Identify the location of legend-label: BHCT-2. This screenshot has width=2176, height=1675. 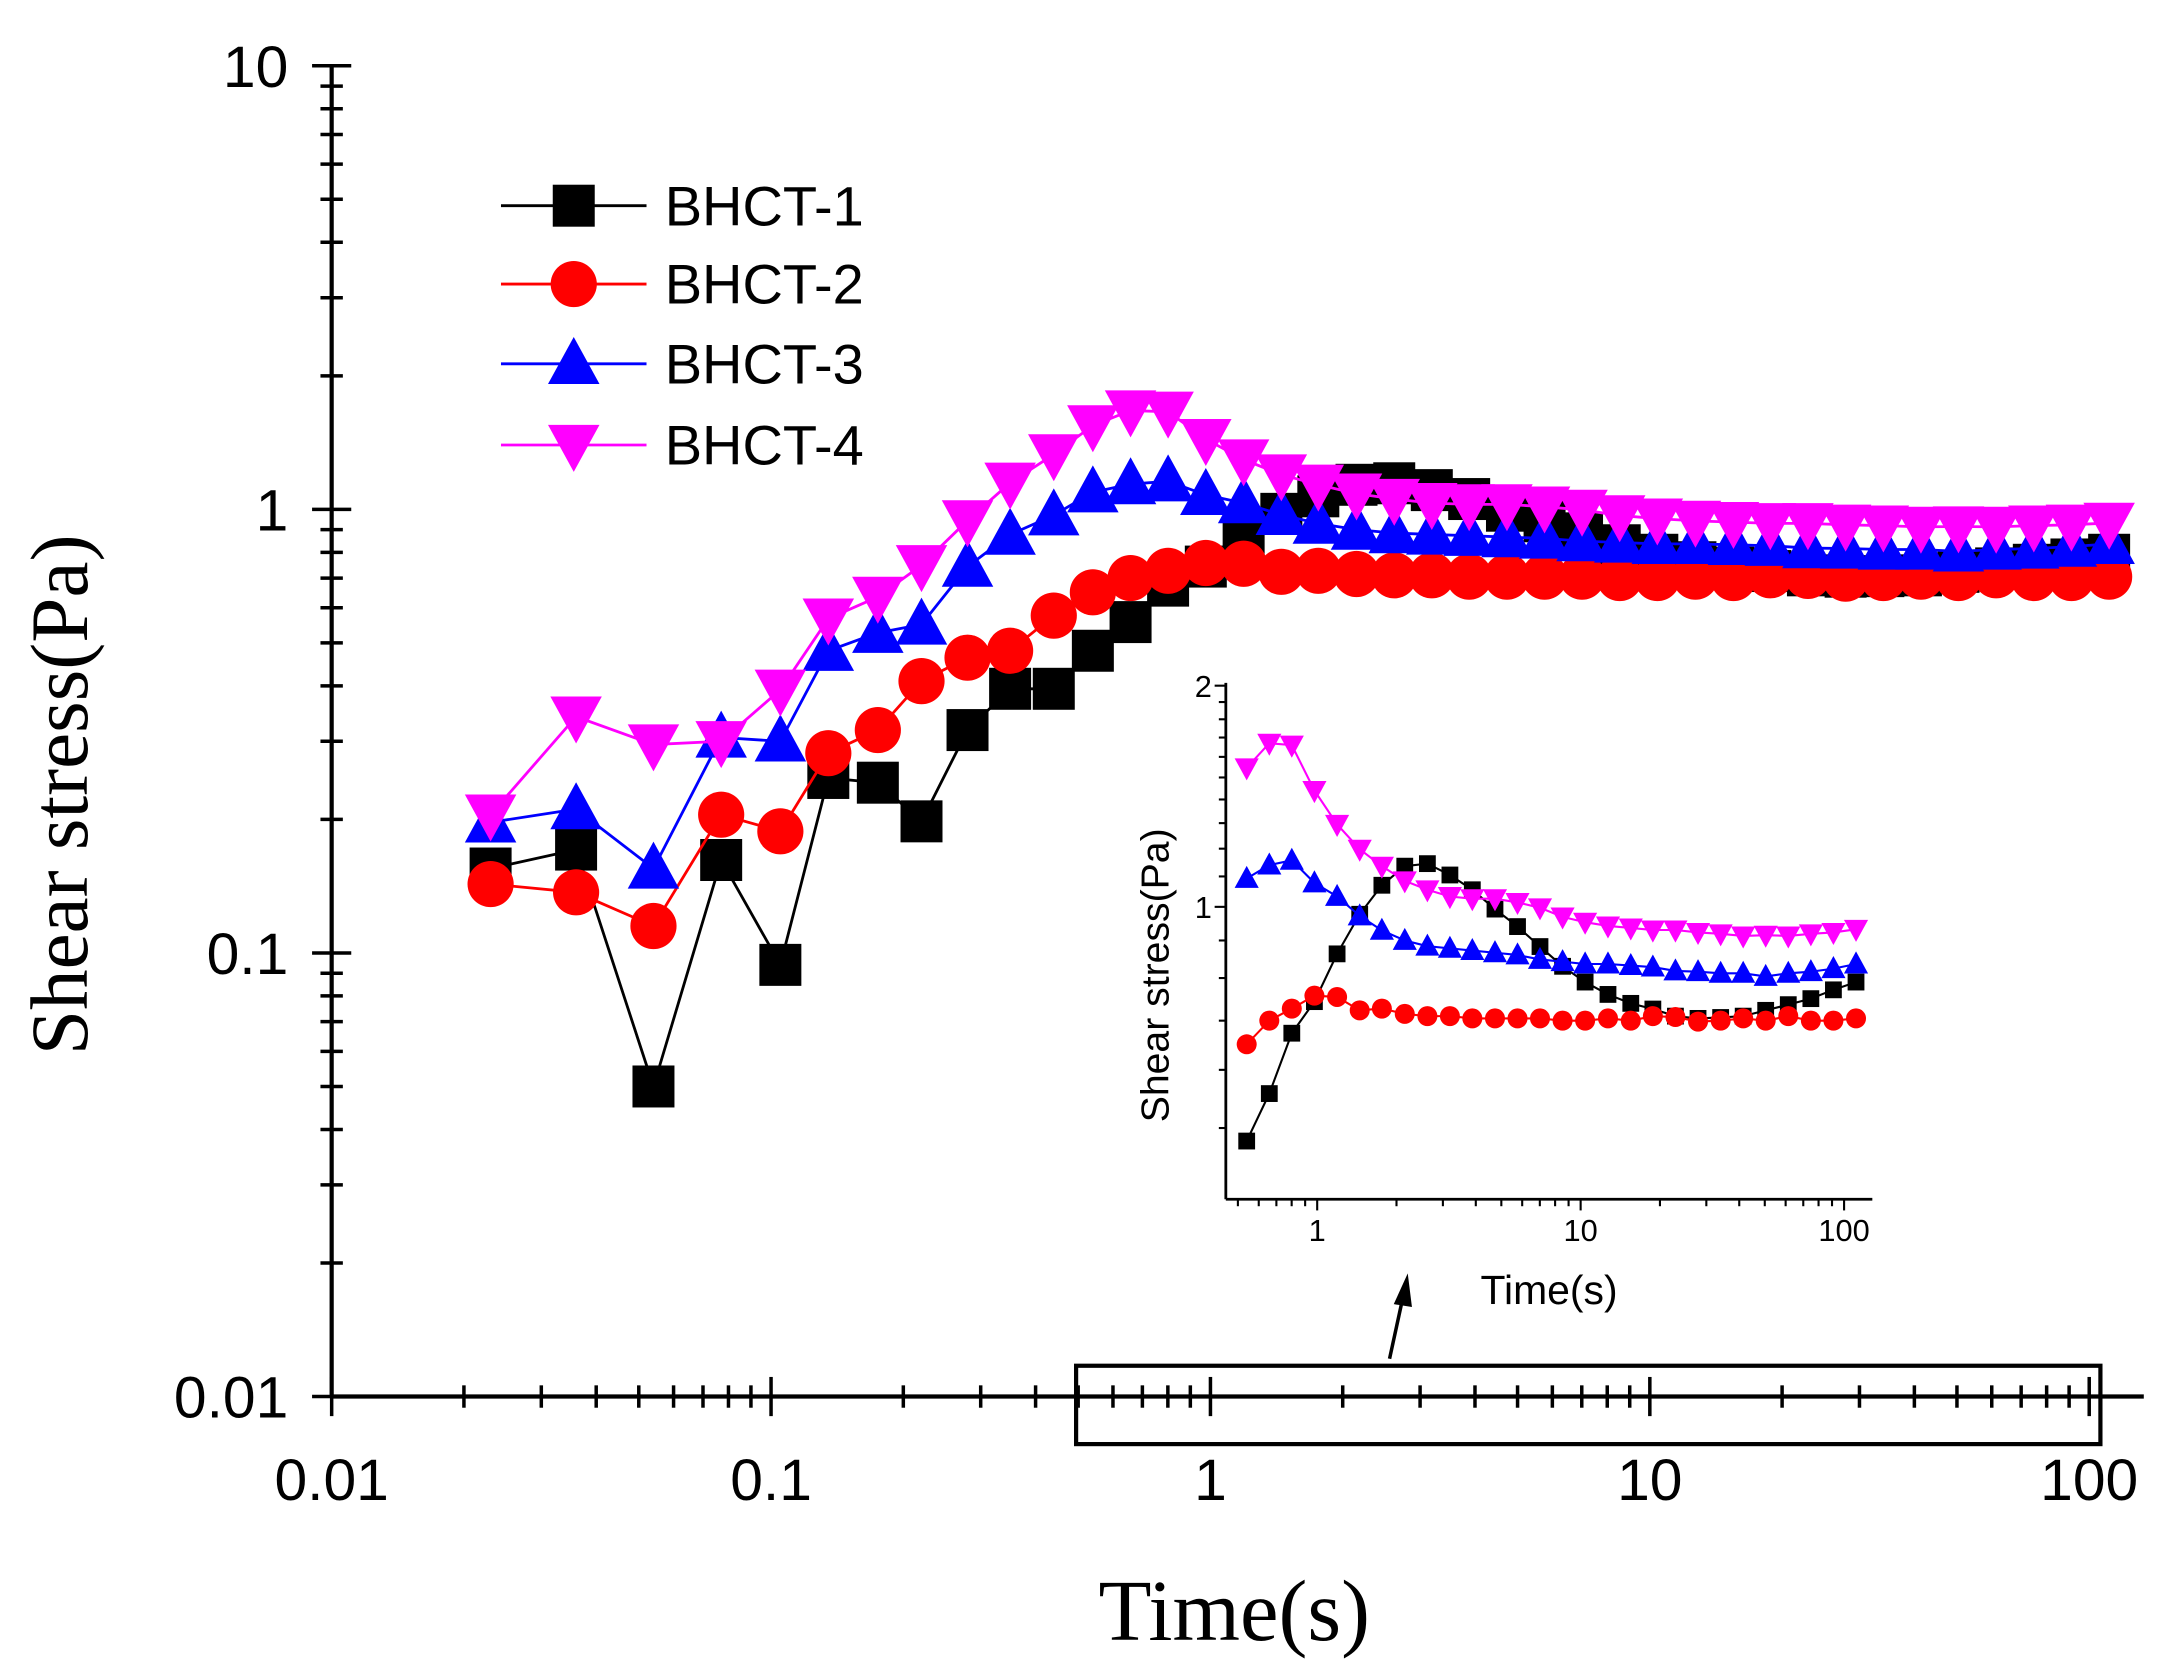
(764, 284).